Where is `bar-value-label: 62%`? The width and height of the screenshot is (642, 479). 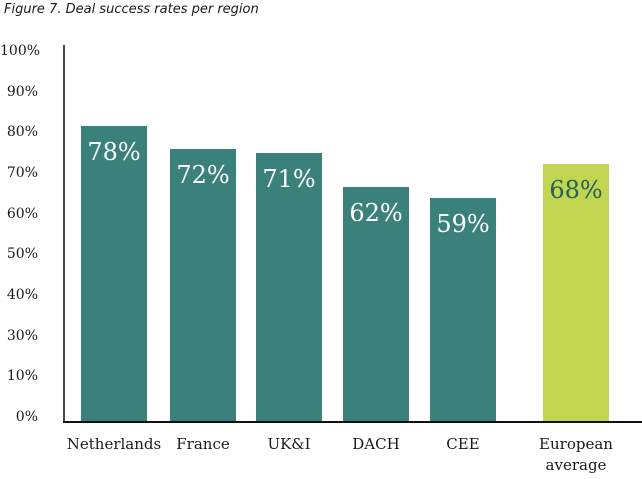
bar-value-label: 62% is located at coordinates (376, 213).